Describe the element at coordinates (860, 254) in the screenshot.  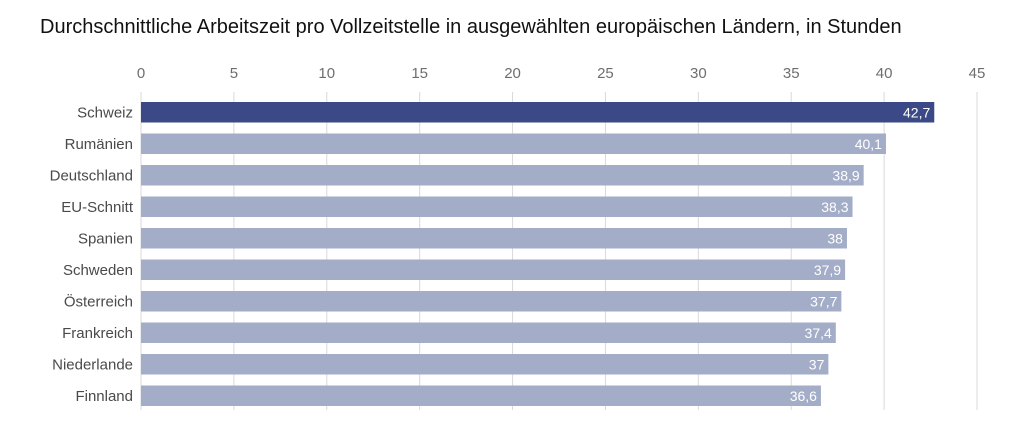
I see `value-labels: 42,7 40,1 38,9 38,3 38 37,9 37,7 37,4 37 36,6` at that location.